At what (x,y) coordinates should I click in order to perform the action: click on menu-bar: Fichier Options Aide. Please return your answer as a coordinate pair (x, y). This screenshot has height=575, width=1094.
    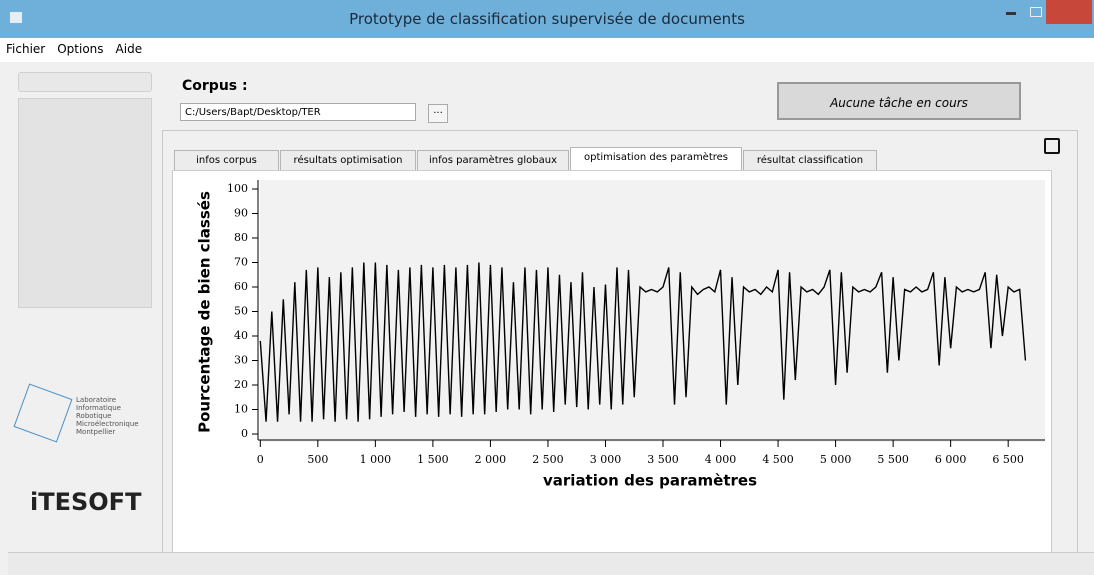
    Looking at the image, I should click on (547, 50).